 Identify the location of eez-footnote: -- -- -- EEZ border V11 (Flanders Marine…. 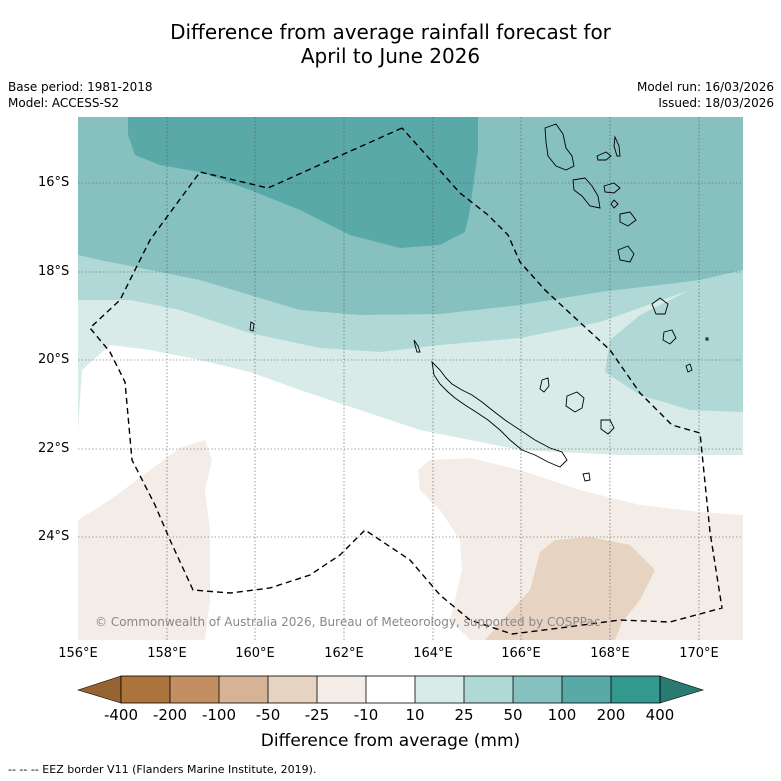
(162, 769).